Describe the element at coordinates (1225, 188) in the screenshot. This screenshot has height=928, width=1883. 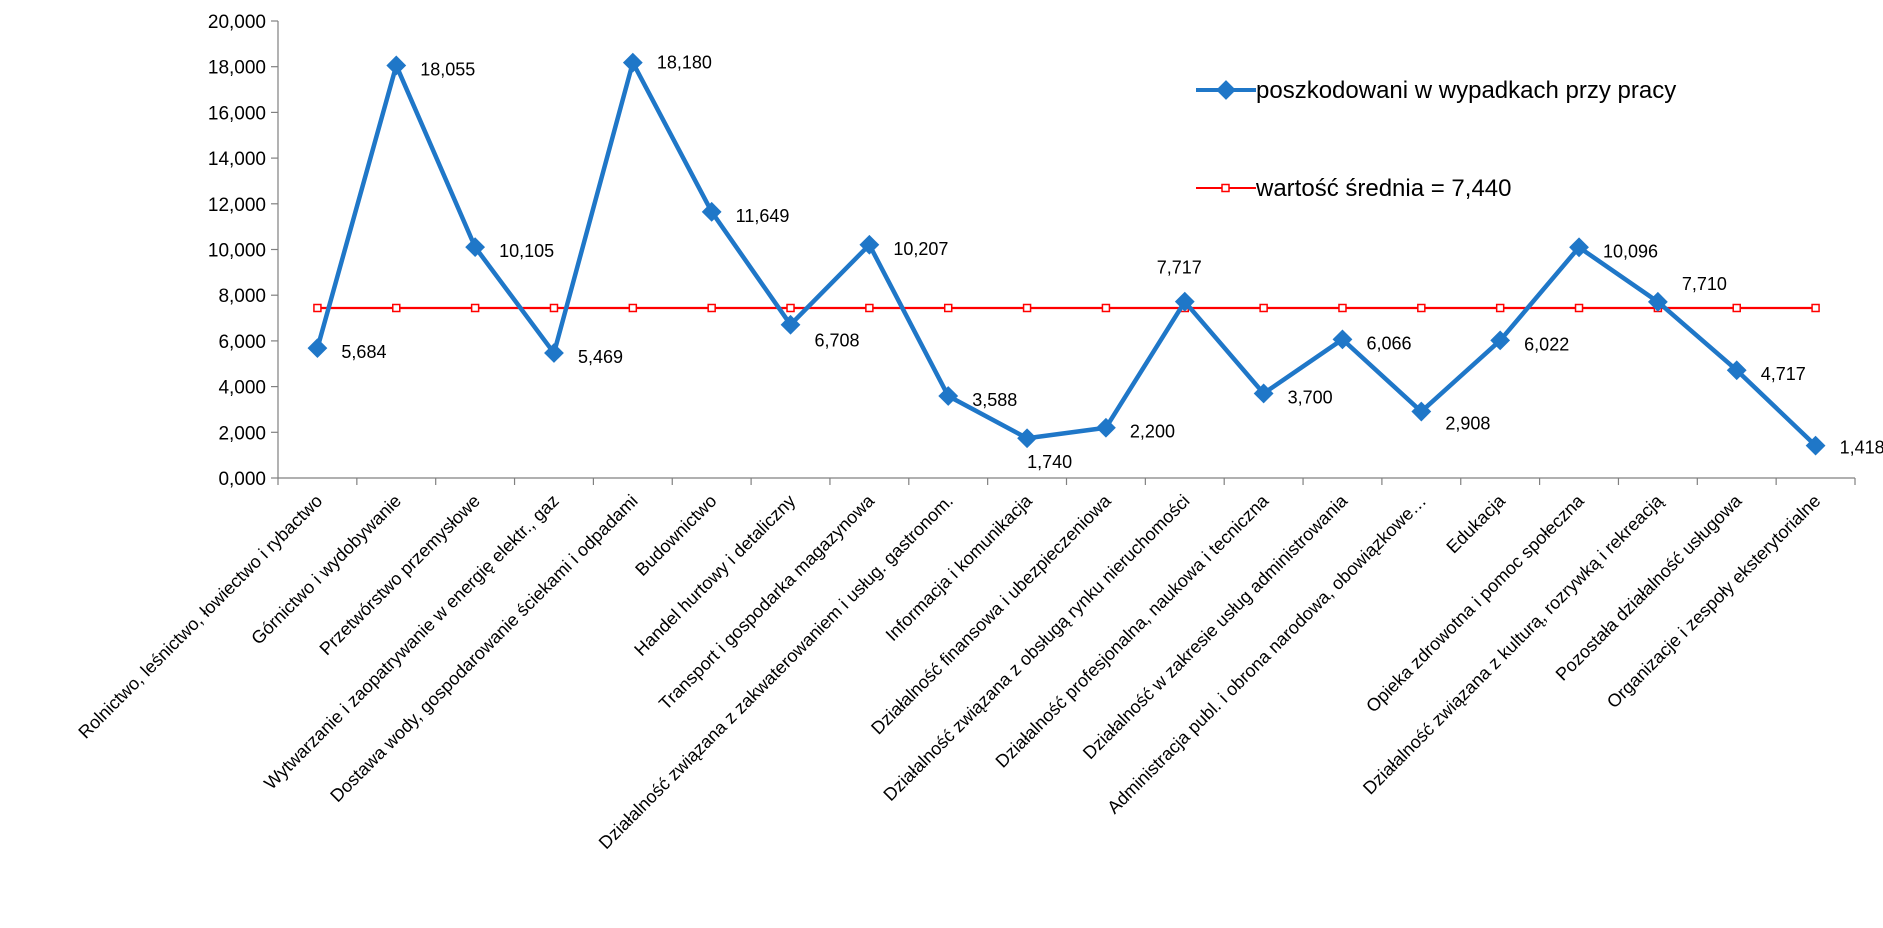
I see `legend-marker-mean` at that location.